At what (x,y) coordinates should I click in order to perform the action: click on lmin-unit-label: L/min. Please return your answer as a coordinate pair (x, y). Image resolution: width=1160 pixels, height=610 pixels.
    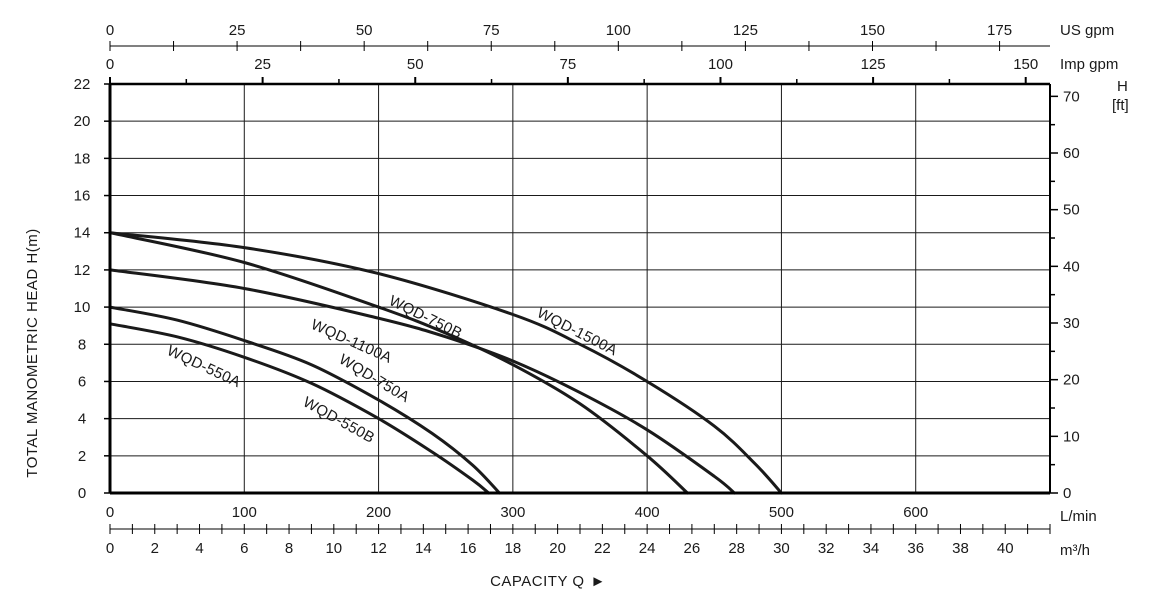
    Looking at the image, I should click on (1078, 516).